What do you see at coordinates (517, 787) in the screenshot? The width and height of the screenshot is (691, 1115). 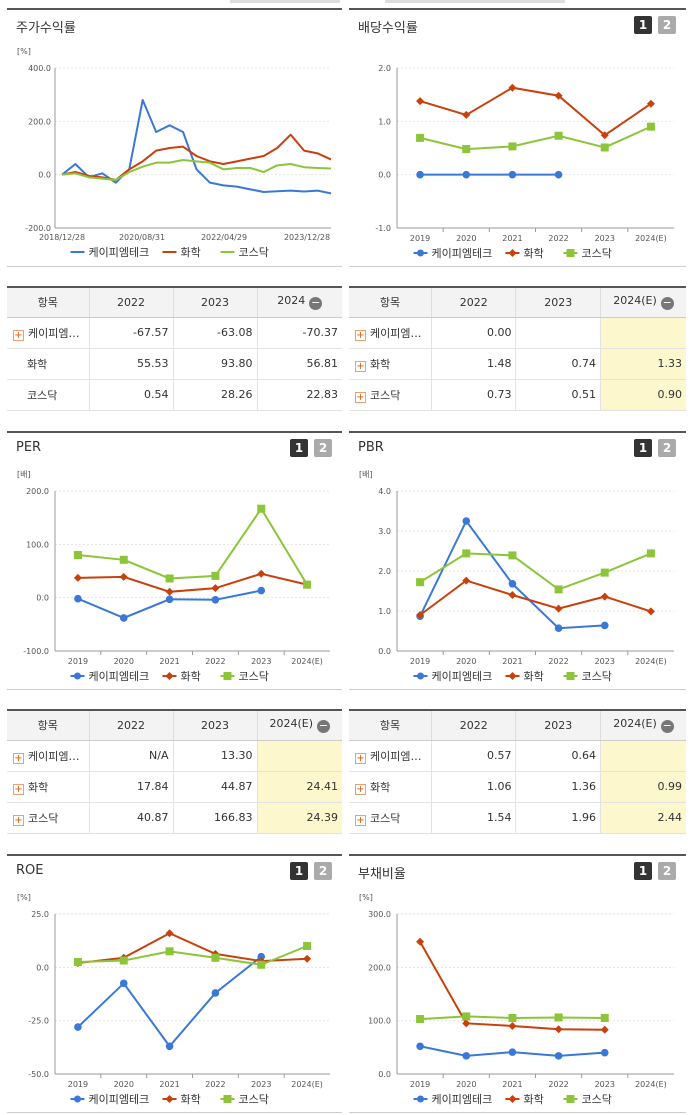 I see `table-row: + 화학 1.06 1.36 0.99` at bounding box center [517, 787].